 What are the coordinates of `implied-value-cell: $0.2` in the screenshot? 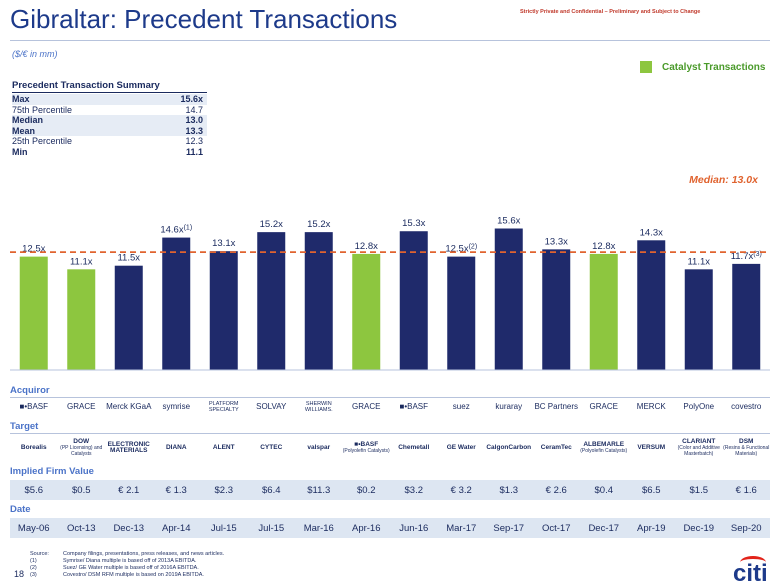 It's located at (366, 490).